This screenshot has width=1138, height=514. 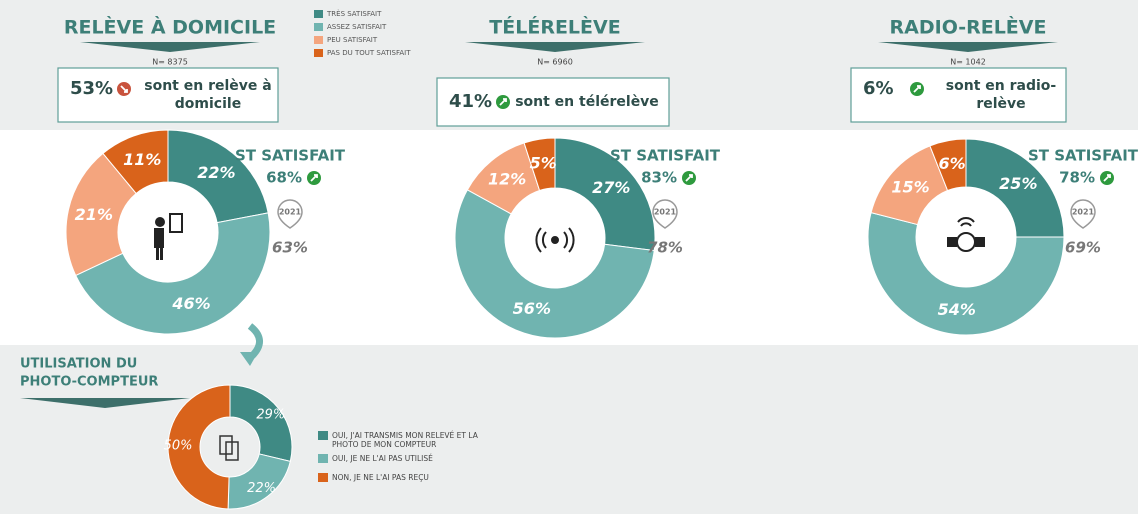 I want to click on segment-label: 5%, so click(x=543, y=162).